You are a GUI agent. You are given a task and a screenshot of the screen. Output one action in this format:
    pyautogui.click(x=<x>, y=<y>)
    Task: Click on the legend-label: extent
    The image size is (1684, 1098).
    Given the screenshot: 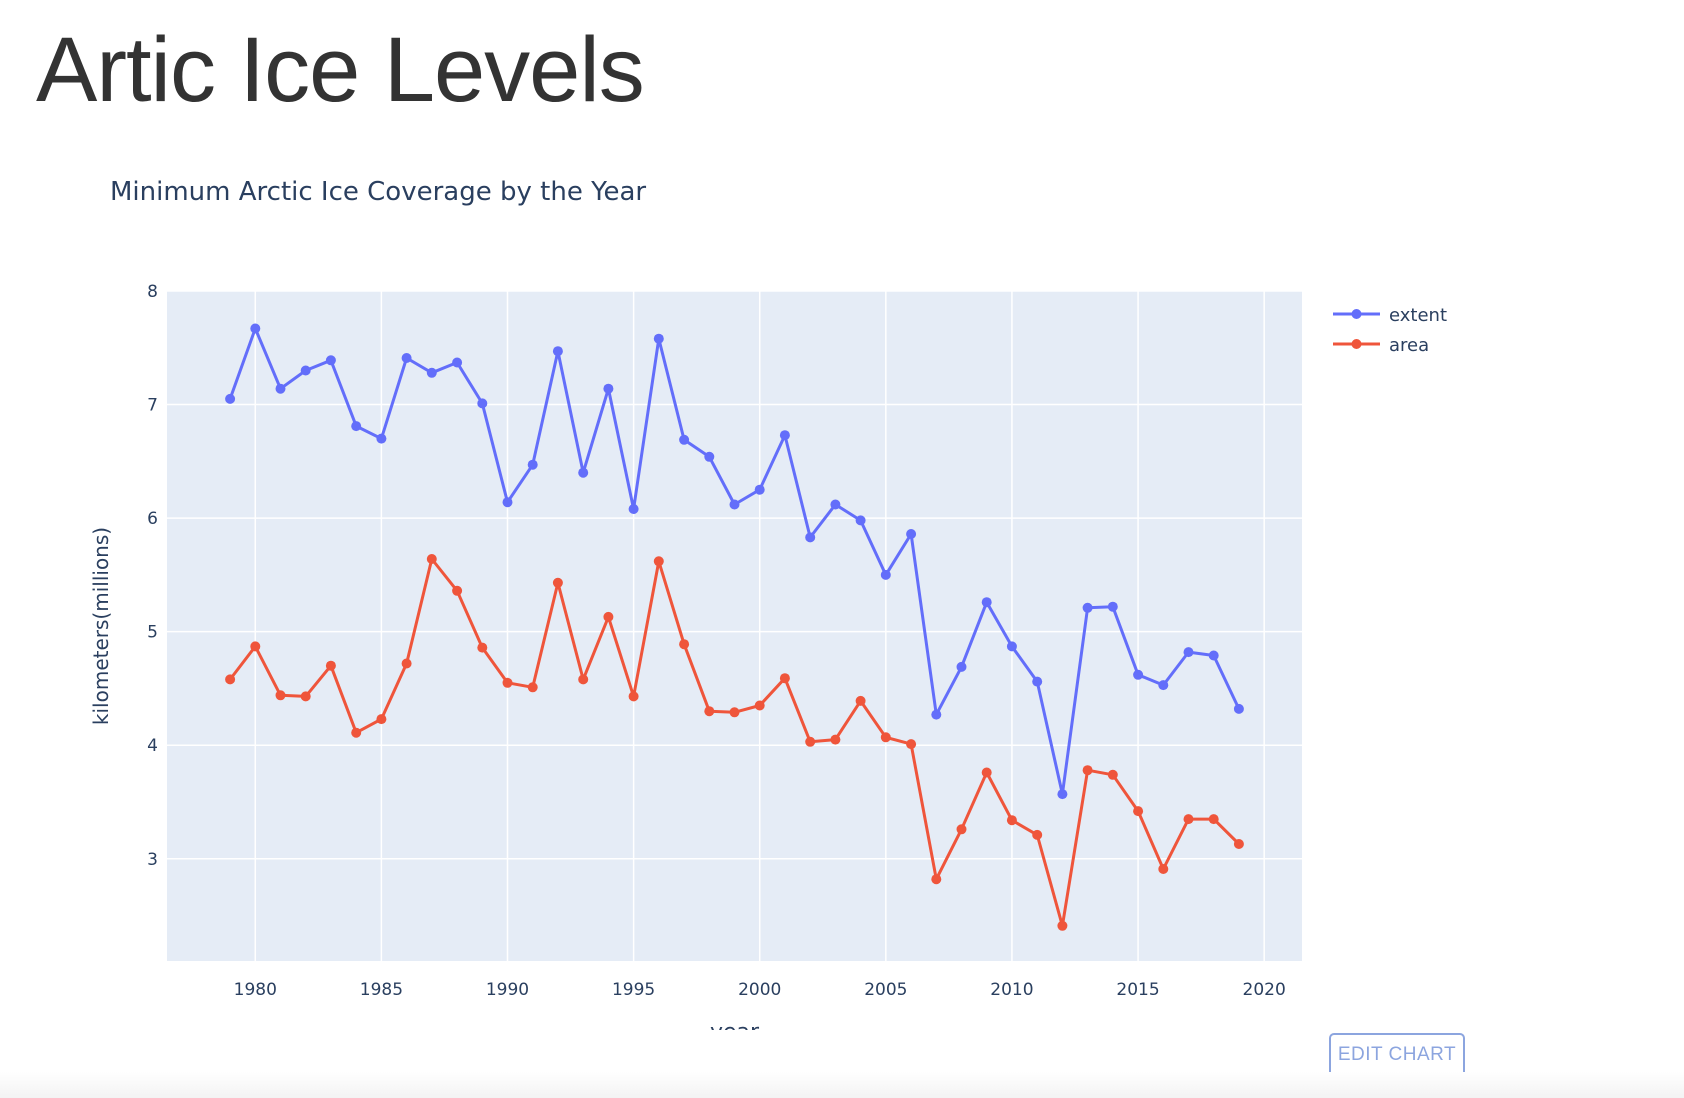 What is the action you would take?
    pyautogui.click(x=1418, y=315)
    